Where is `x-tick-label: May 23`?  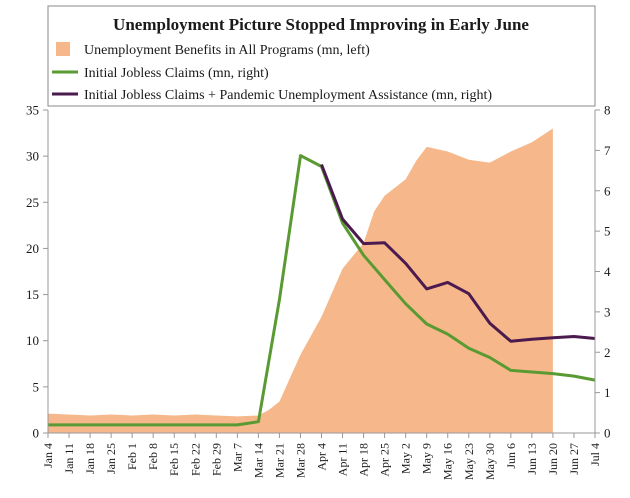 x-tick-label: May 23 is located at coordinates (469, 461).